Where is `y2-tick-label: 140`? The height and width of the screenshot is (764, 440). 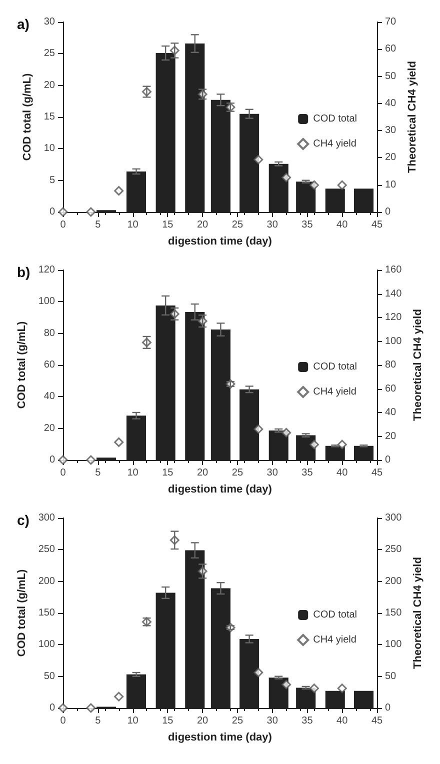 y2-tick-label: 140 is located at coordinates (393, 294).